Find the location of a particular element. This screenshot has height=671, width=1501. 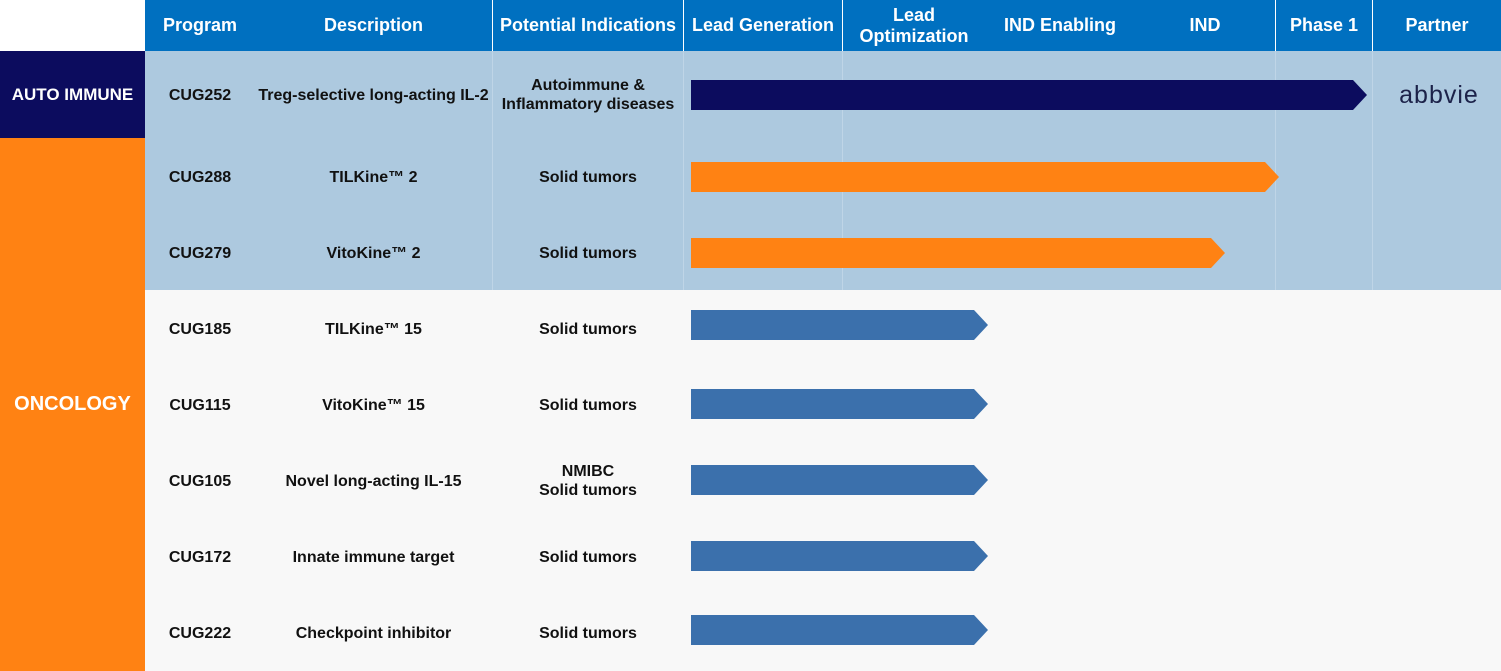

partner-logo-abbvie: abbvie is located at coordinates (1439, 94).